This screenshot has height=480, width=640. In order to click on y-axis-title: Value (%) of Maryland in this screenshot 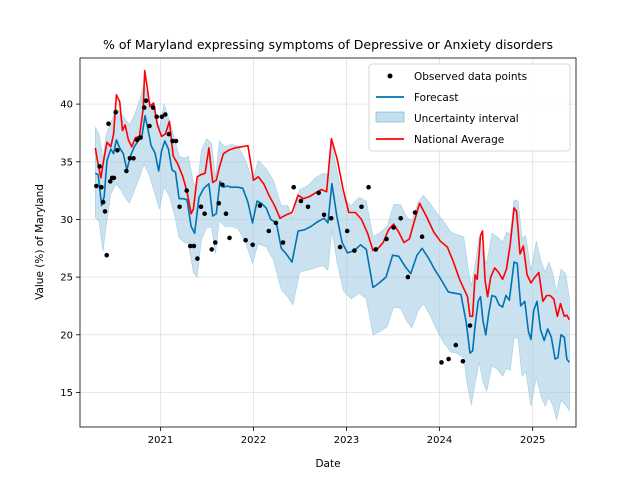, I will do `click(40, 242)`.